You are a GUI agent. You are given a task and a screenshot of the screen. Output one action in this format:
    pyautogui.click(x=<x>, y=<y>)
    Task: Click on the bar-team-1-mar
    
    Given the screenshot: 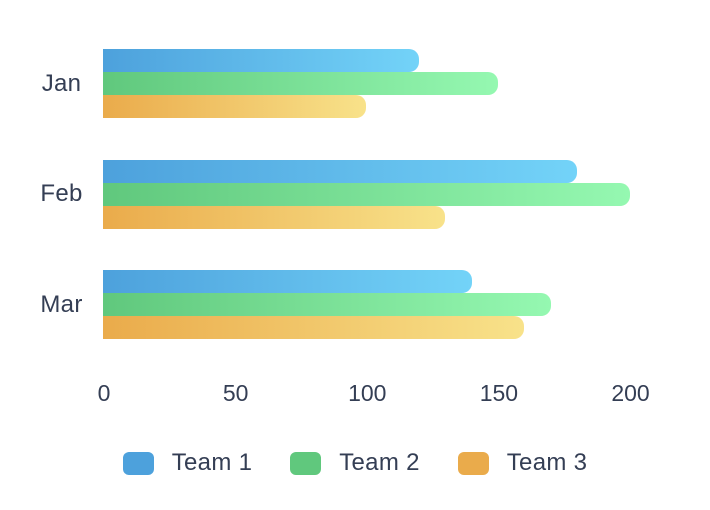 What is the action you would take?
    pyautogui.click(x=287, y=281)
    